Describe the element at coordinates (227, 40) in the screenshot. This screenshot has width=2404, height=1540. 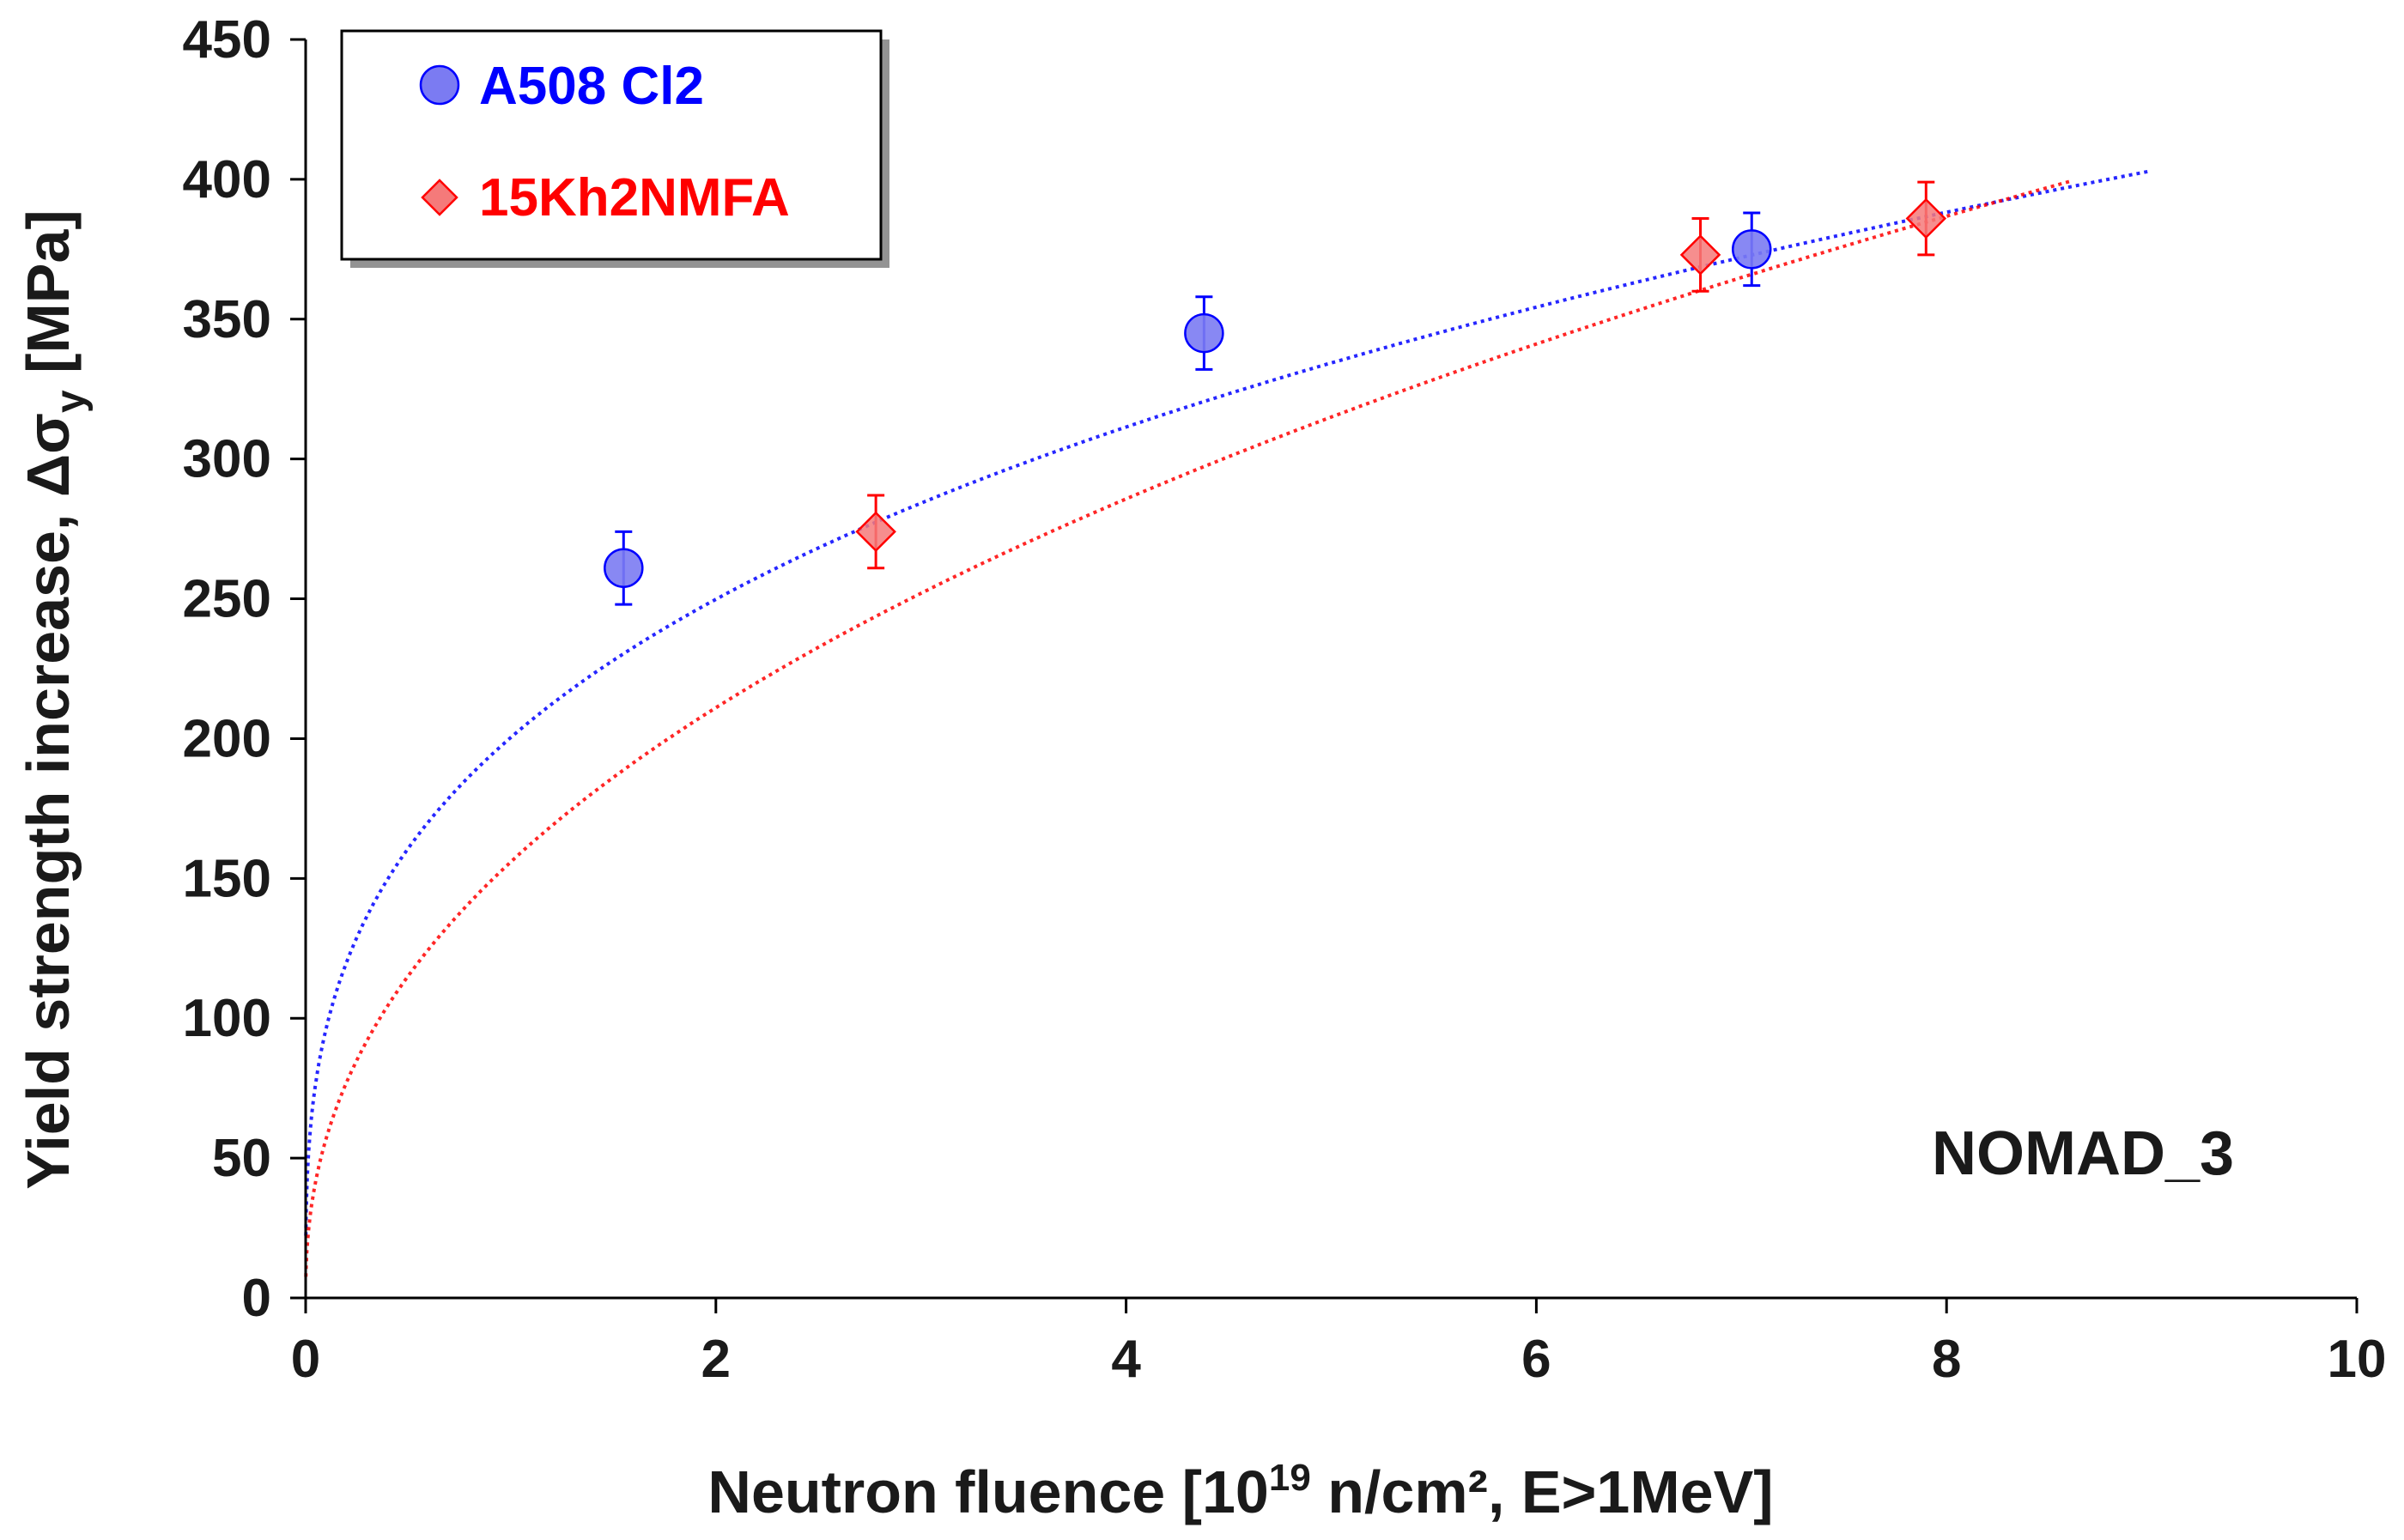
I see `y-tick-label: 450` at that location.